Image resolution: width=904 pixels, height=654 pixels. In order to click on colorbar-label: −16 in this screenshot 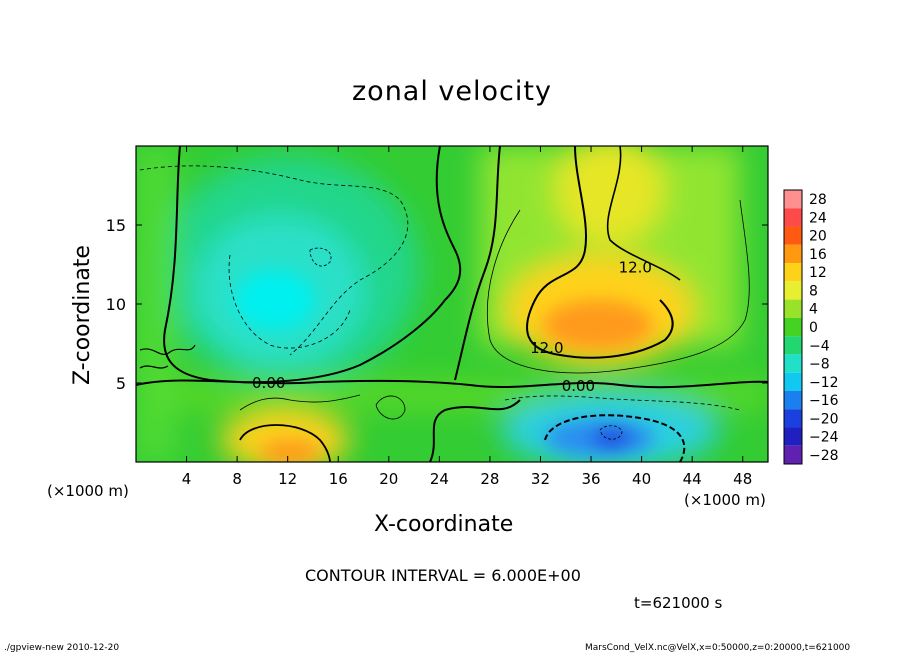, I will do `click(824, 401)`.